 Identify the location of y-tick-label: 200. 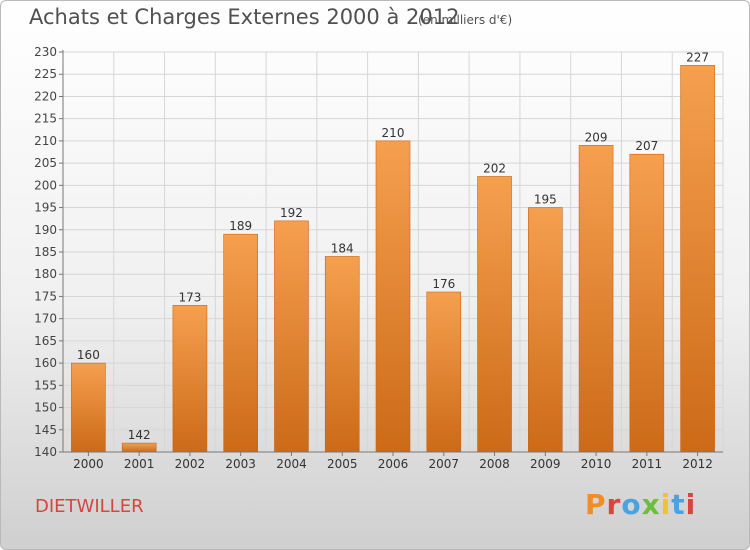
(45, 185).